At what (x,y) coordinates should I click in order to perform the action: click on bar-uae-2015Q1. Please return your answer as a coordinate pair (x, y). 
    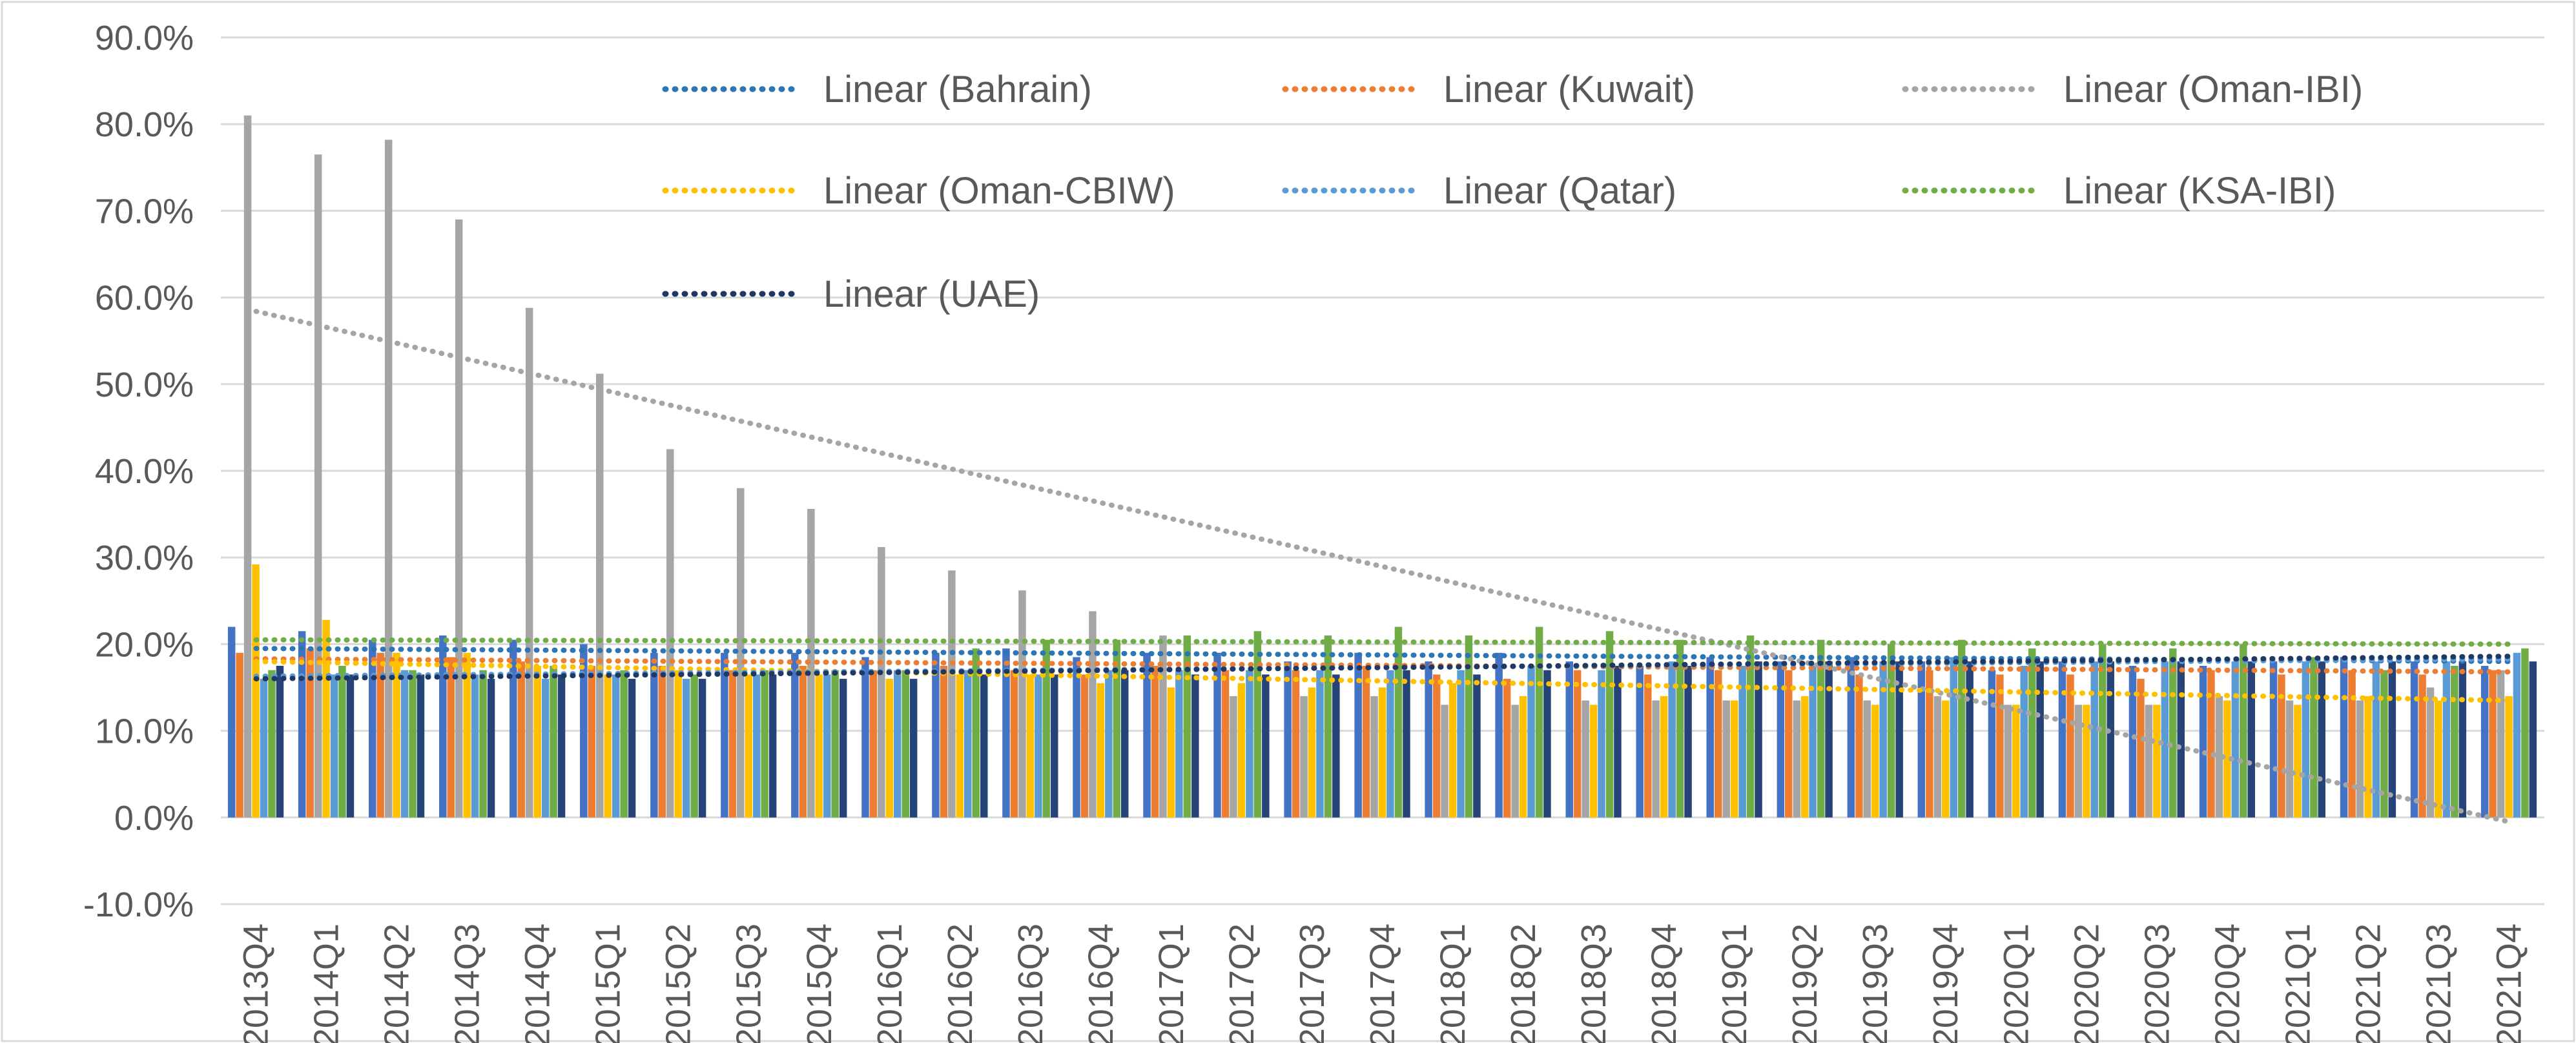
    Looking at the image, I should click on (632, 748).